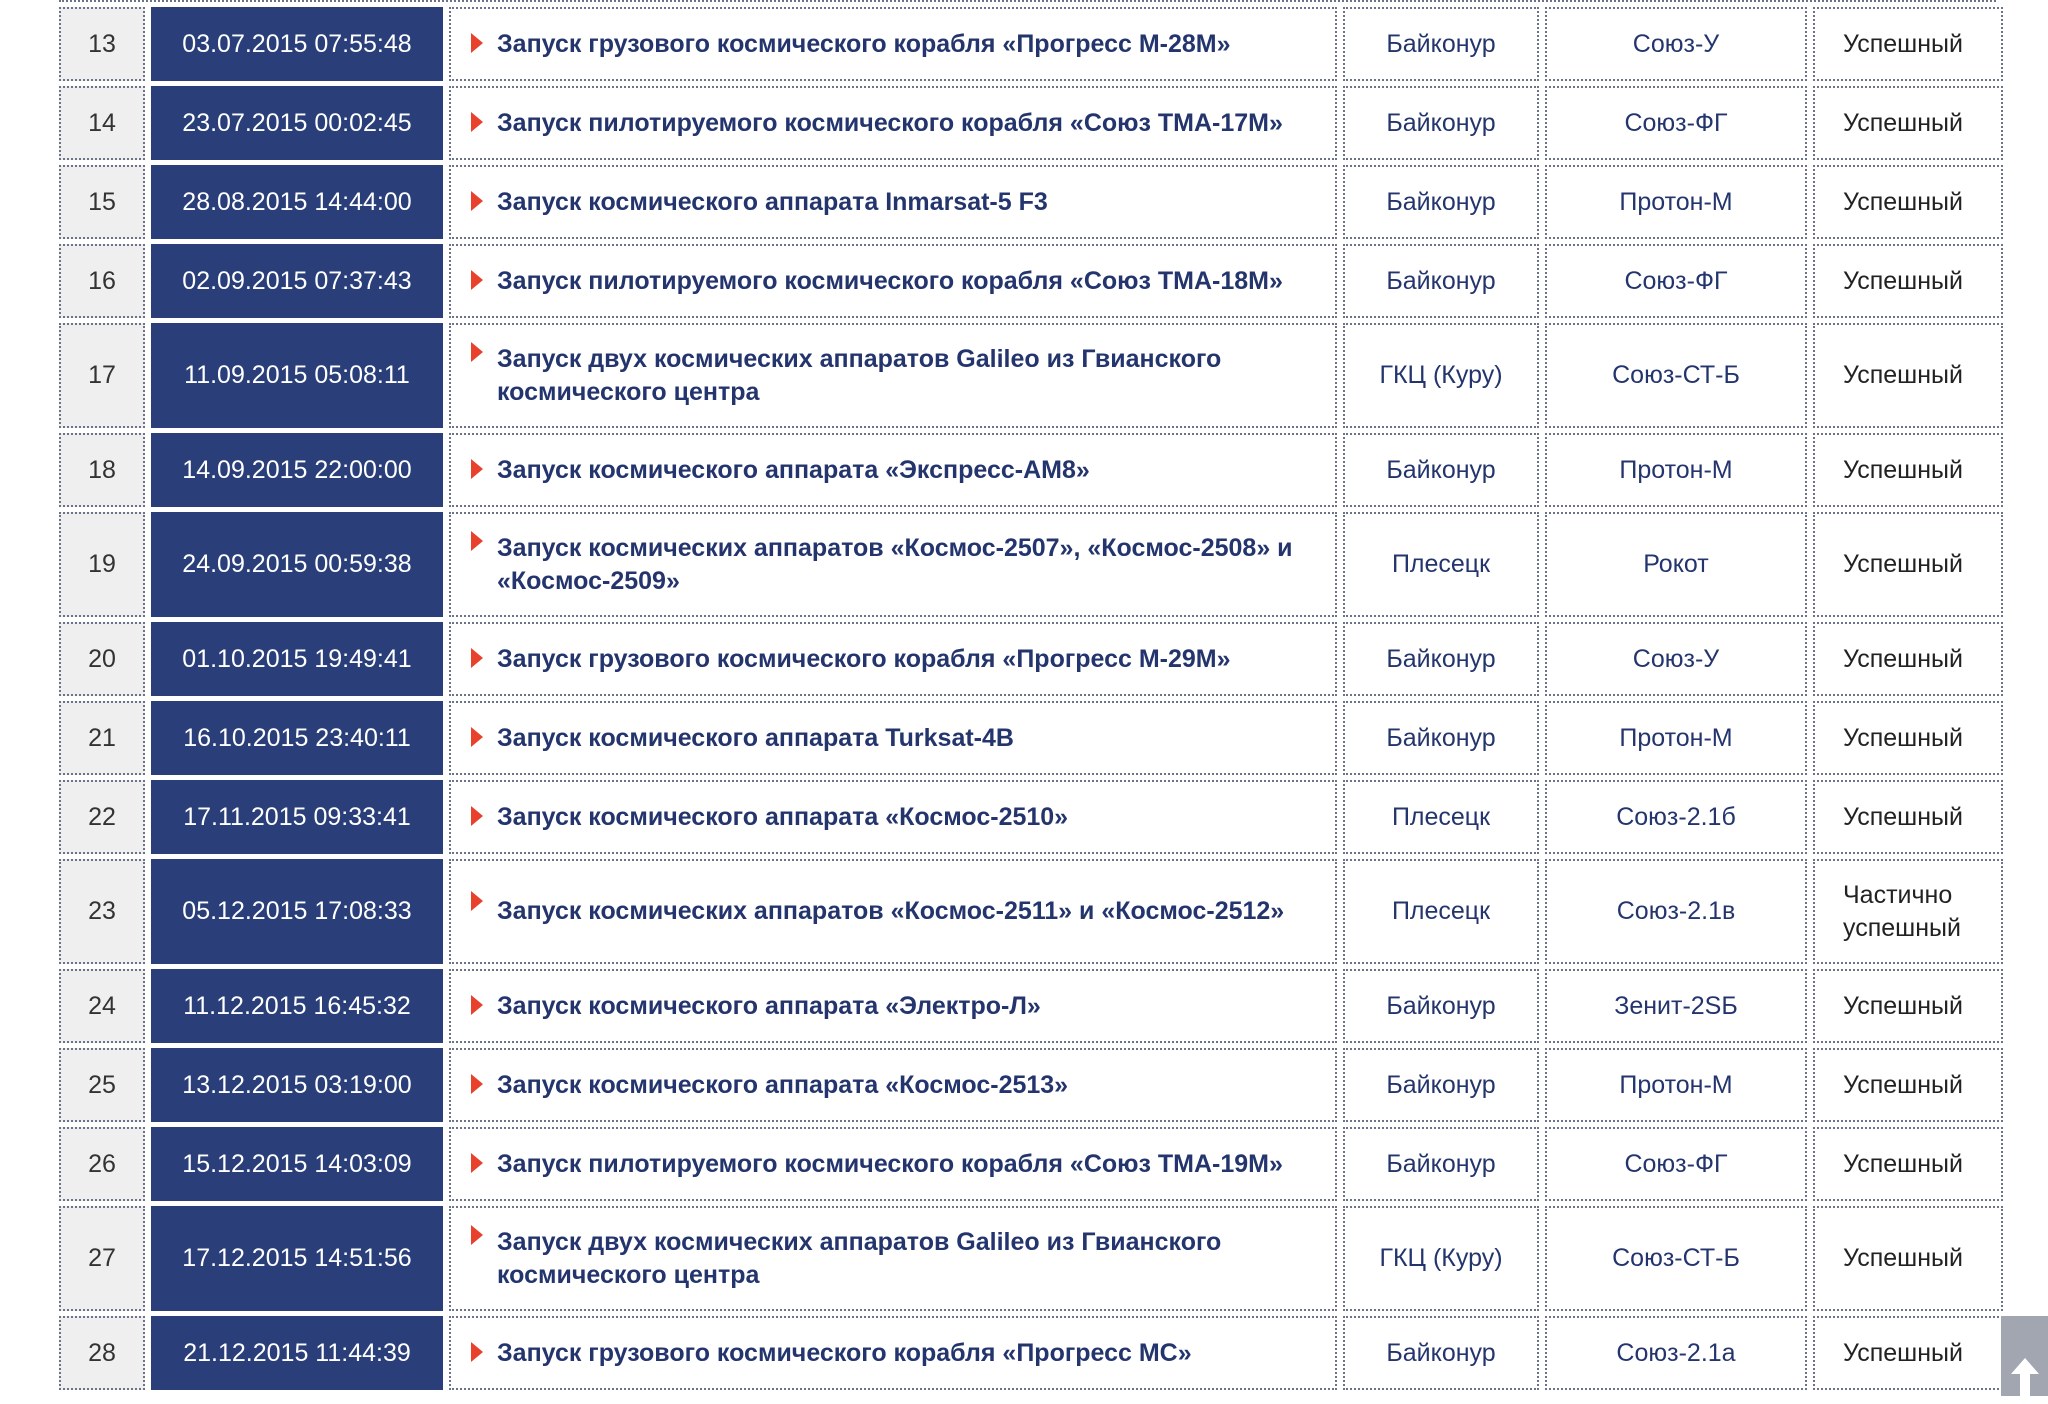 This screenshot has height=1404, width=2048. I want to click on launch-date: 11.12.2015 16:45:32, so click(297, 1006).